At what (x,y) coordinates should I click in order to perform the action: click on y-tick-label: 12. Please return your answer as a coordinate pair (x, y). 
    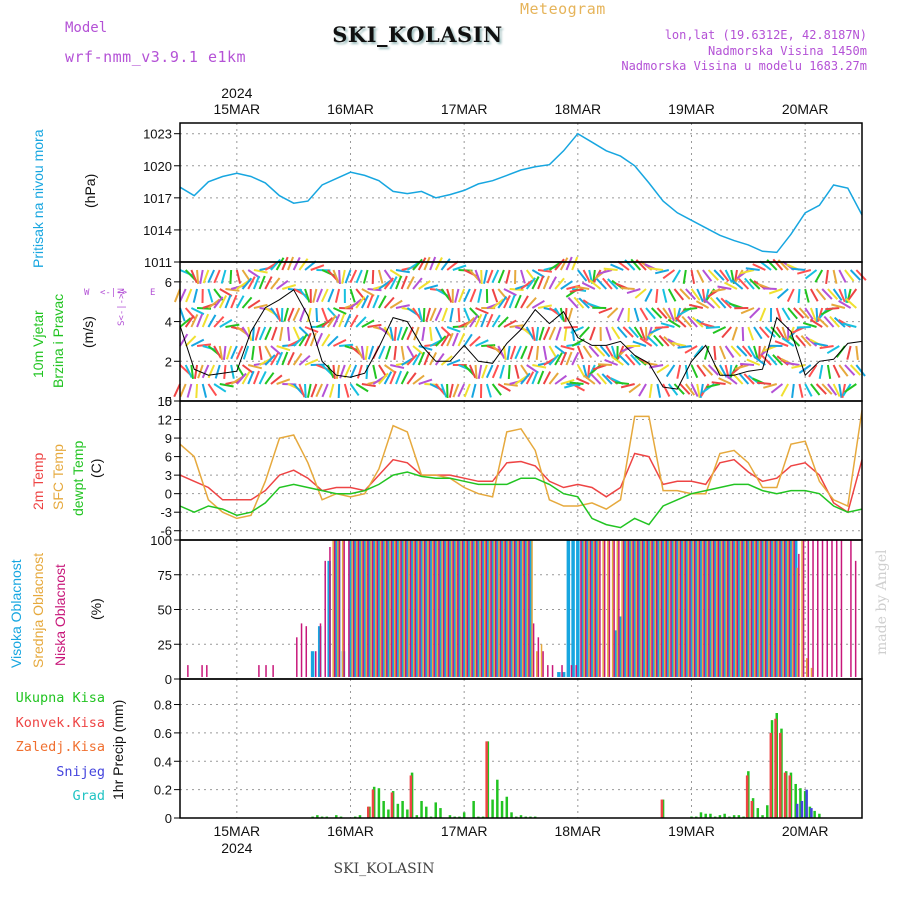
    Looking at the image, I should click on (165, 420).